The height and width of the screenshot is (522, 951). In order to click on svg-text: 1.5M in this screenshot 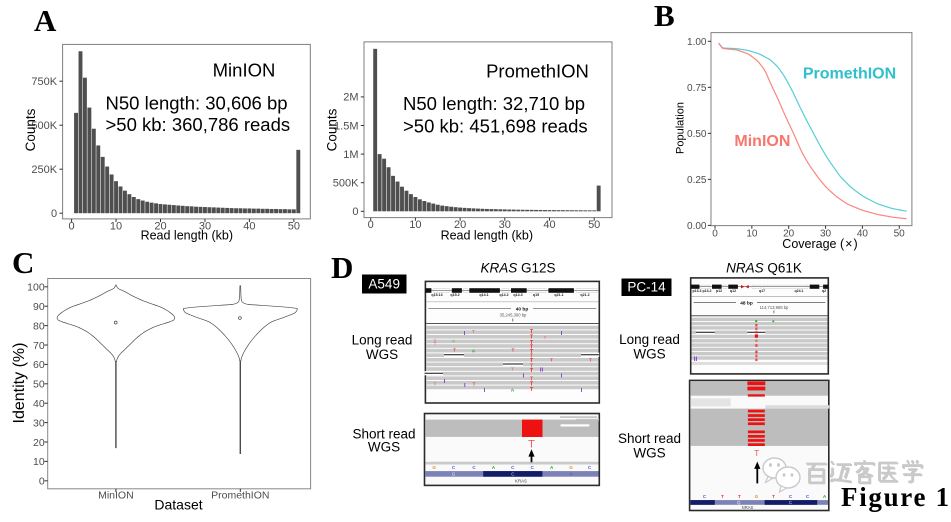, I will do `click(346, 126)`.